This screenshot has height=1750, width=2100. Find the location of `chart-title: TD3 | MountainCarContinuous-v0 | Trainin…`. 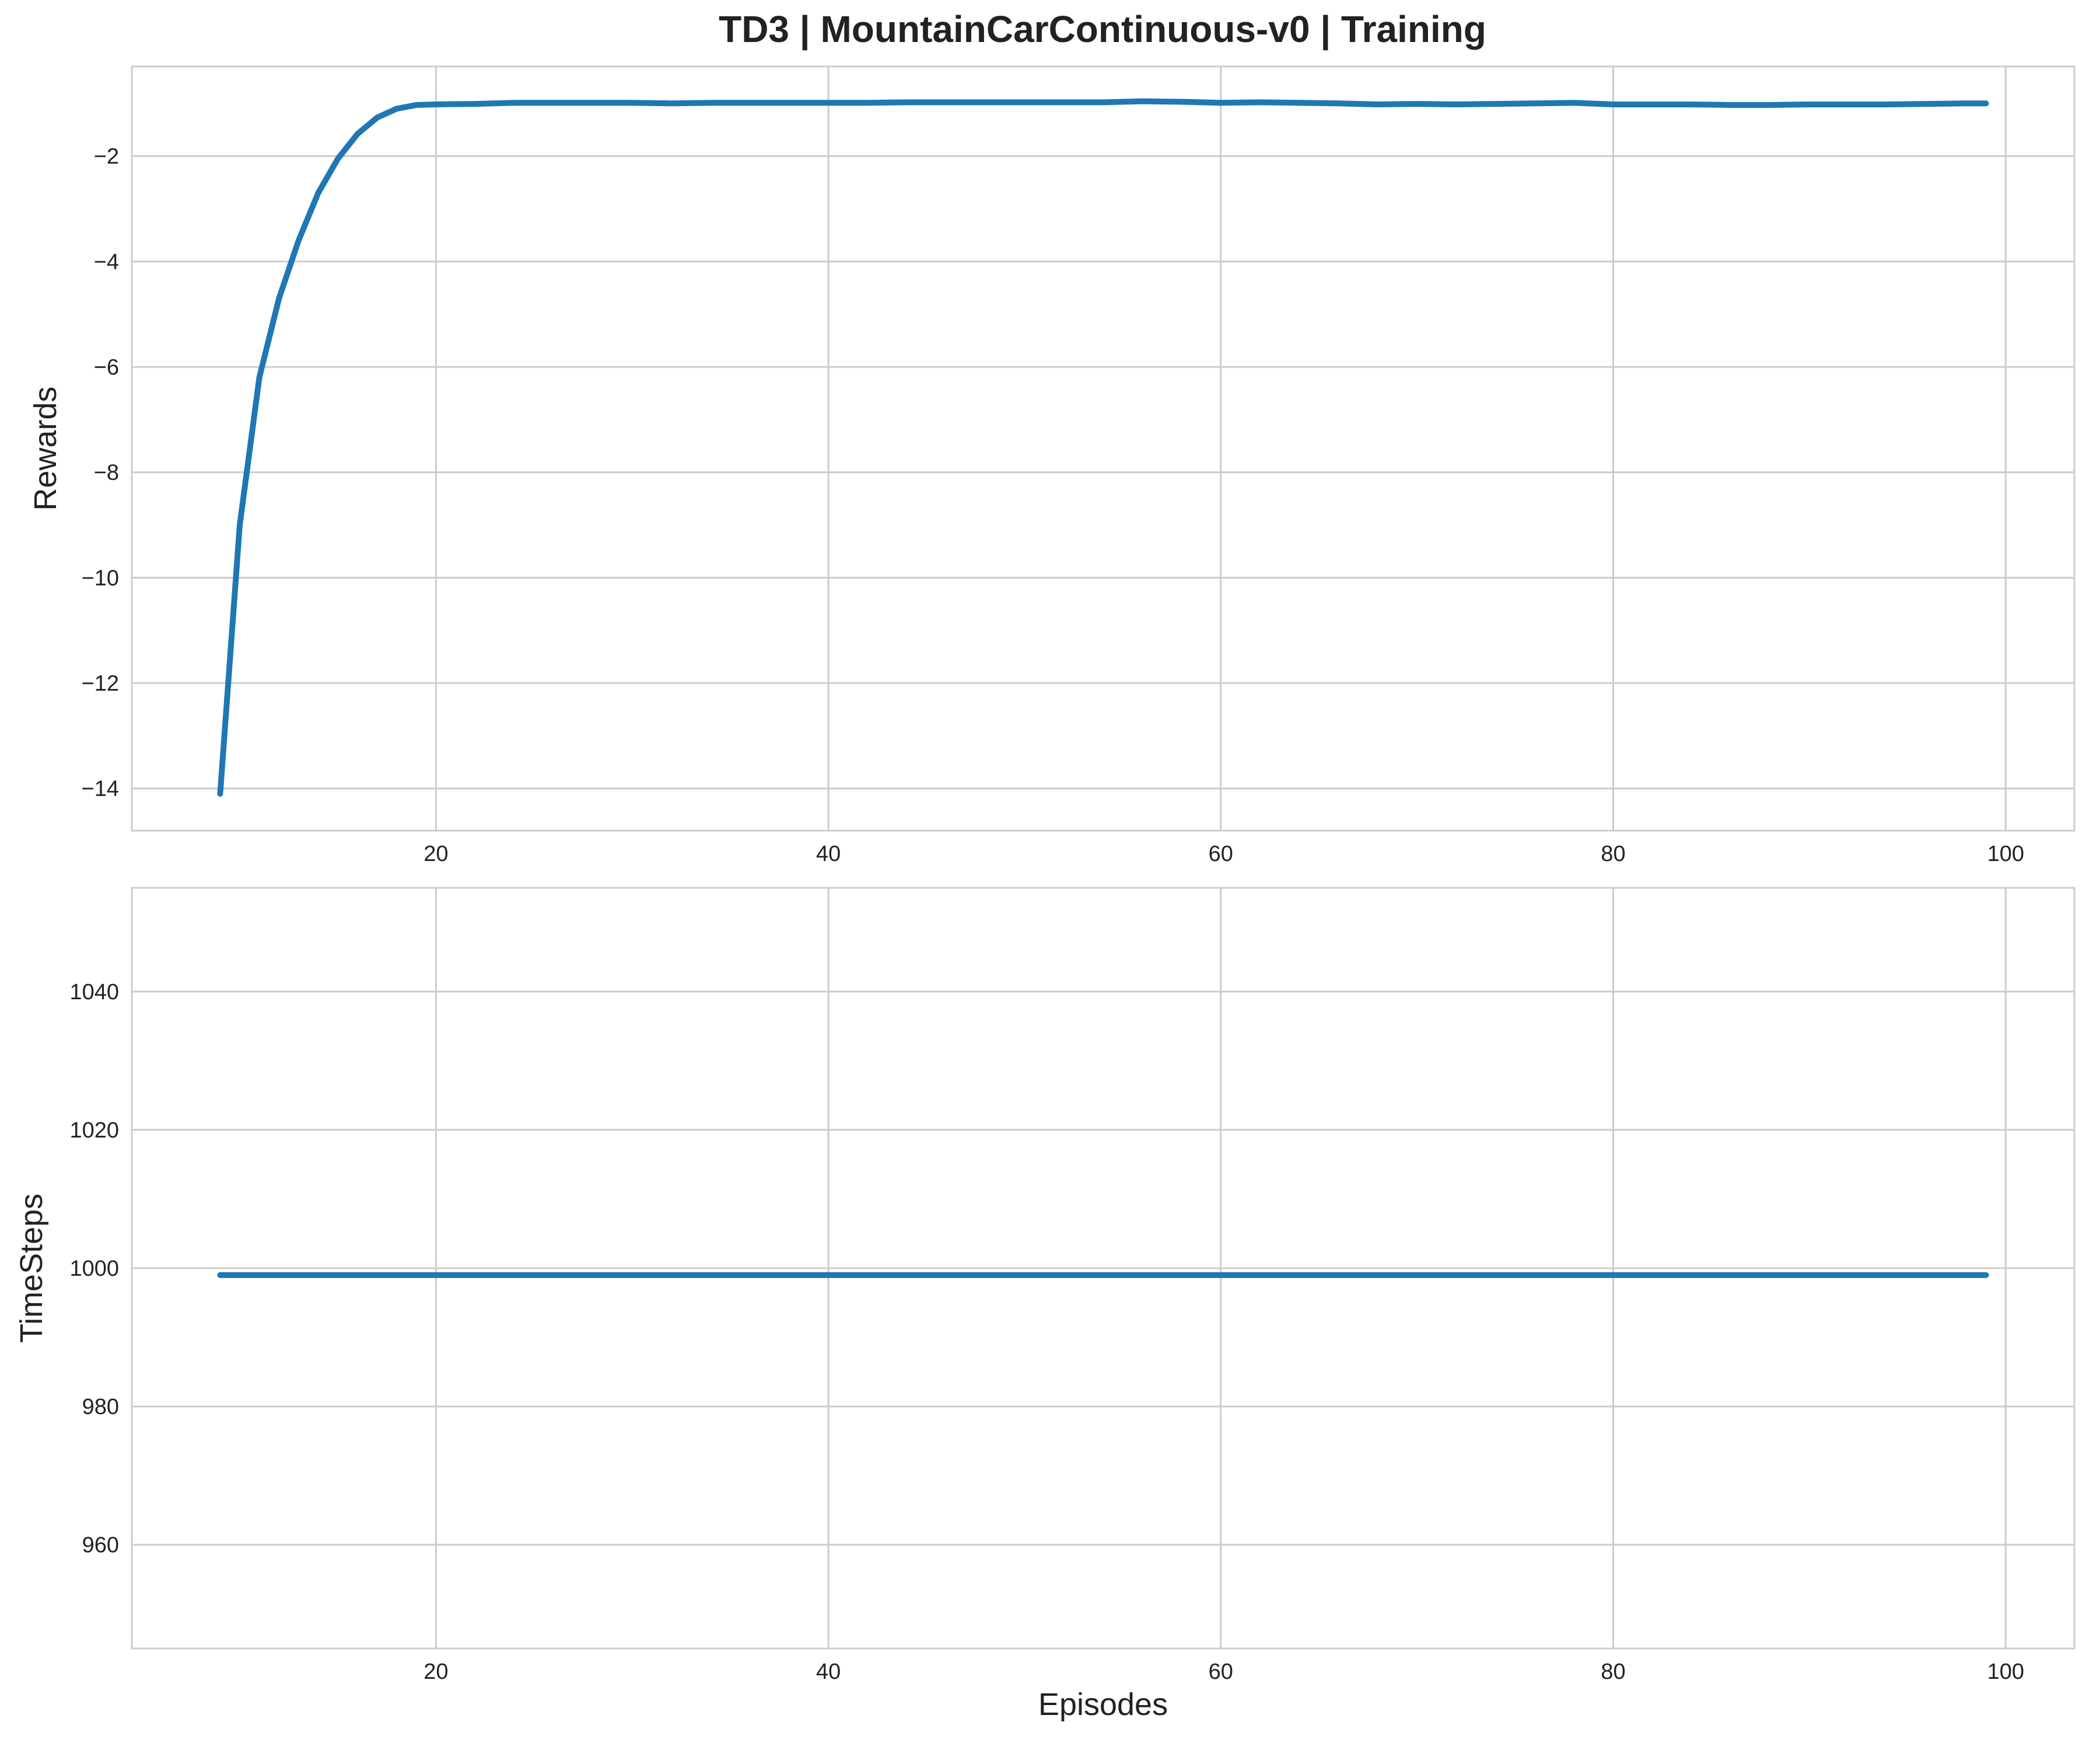

chart-title: TD3 | MountainCarContinuous-v0 | Trainin… is located at coordinates (1102, 29).